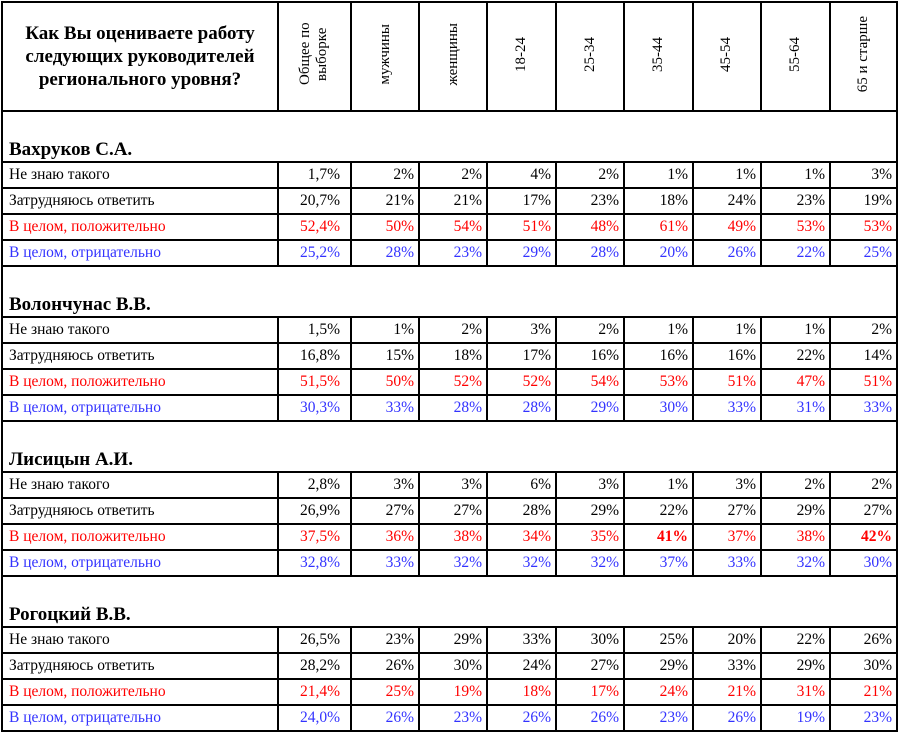 This screenshot has width=900, height=732. I want to click on value-cell: 1,5%, so click(314, 330).